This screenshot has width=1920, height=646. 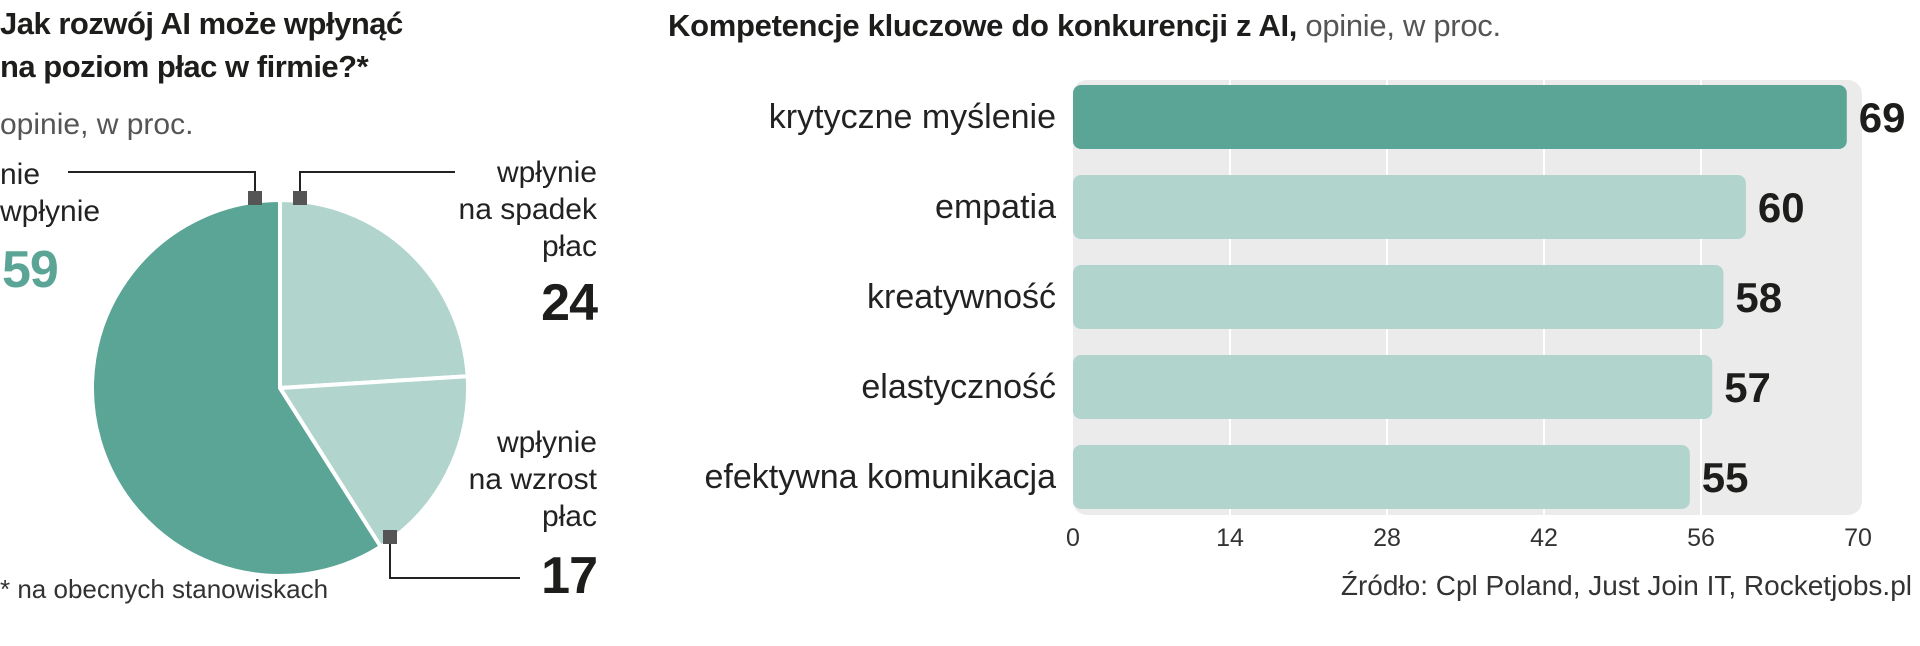 I want to click on pie-chart, so click(x=294, y=375).